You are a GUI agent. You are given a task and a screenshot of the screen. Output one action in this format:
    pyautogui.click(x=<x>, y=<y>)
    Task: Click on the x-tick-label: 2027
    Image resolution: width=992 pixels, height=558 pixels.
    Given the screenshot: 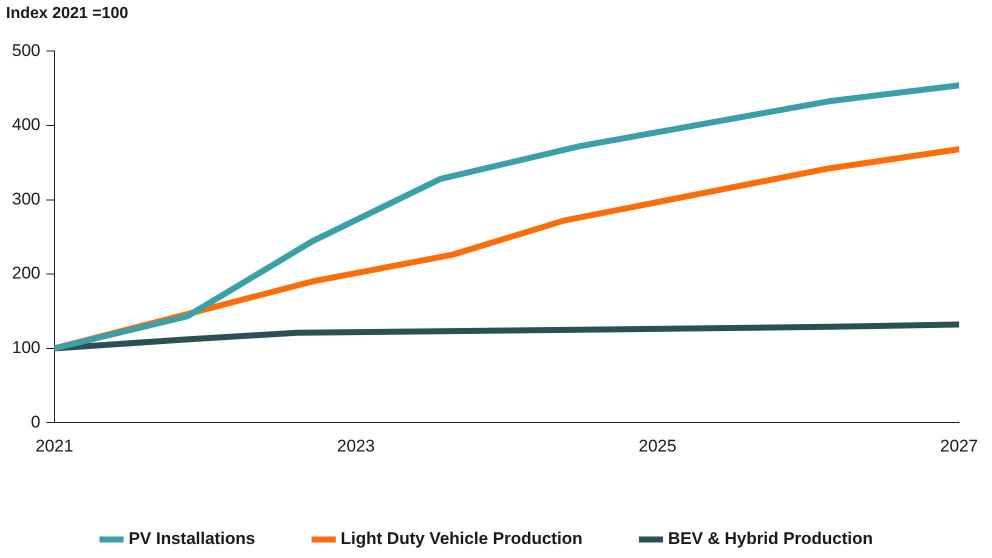 What is the action you would take?
    pyautogui.click(x=959, y=446)
    